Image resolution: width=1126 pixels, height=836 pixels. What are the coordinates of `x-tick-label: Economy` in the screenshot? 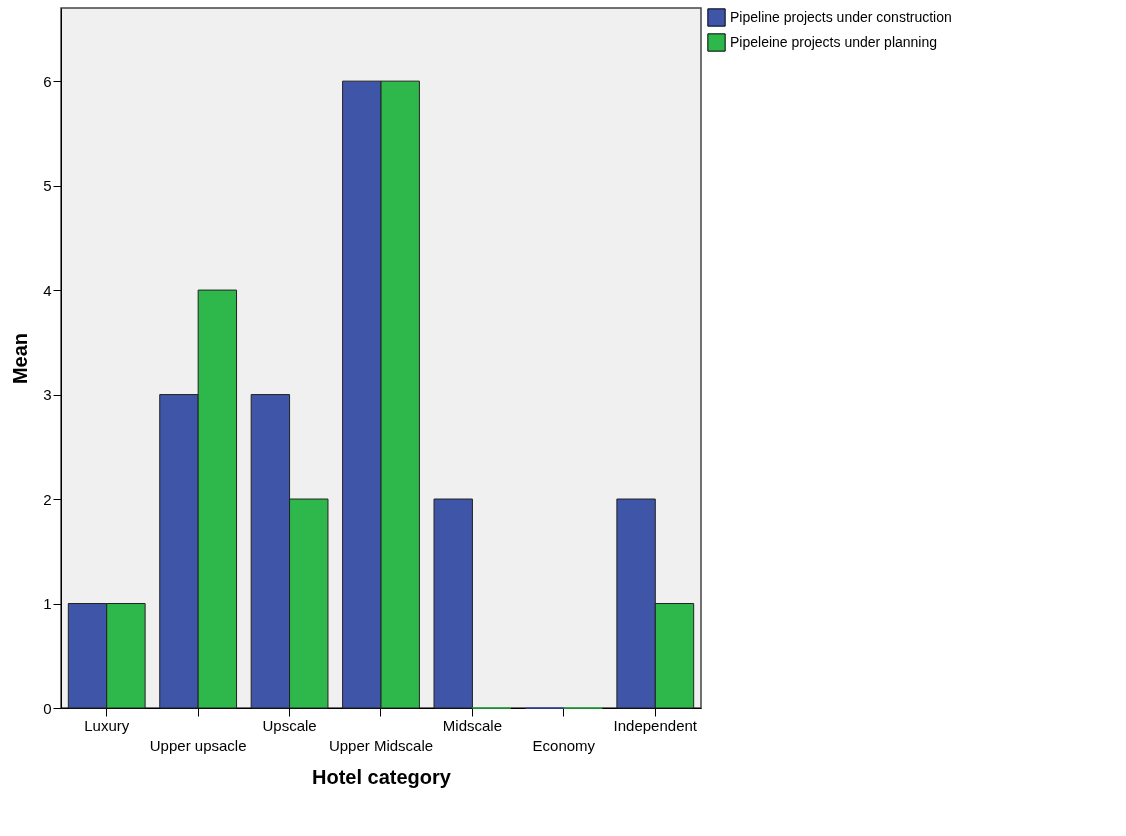 It's located at (564, 745).